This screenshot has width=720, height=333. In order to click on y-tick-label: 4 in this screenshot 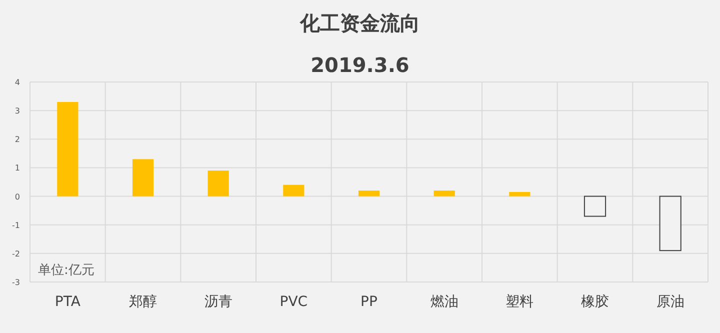, I will do `click(17, 82)`.